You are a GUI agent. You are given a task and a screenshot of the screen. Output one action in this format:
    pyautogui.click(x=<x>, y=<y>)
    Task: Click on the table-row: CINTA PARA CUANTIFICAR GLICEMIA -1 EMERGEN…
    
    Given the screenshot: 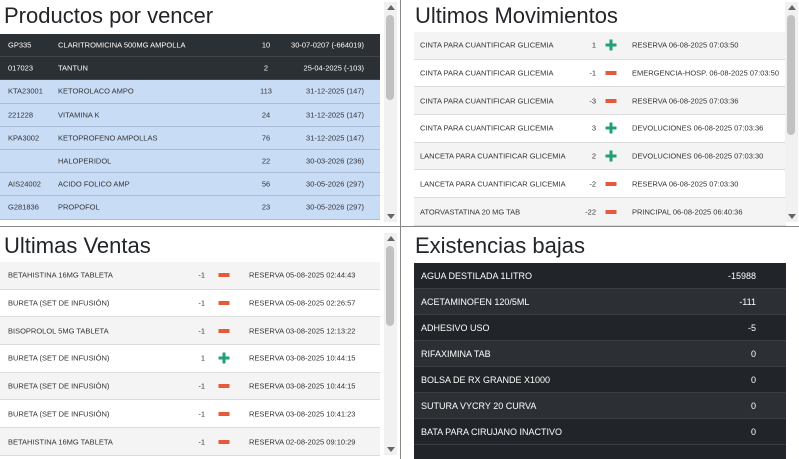 What is the action you would take?
    pyautogui.click(x=600, y=73)
    